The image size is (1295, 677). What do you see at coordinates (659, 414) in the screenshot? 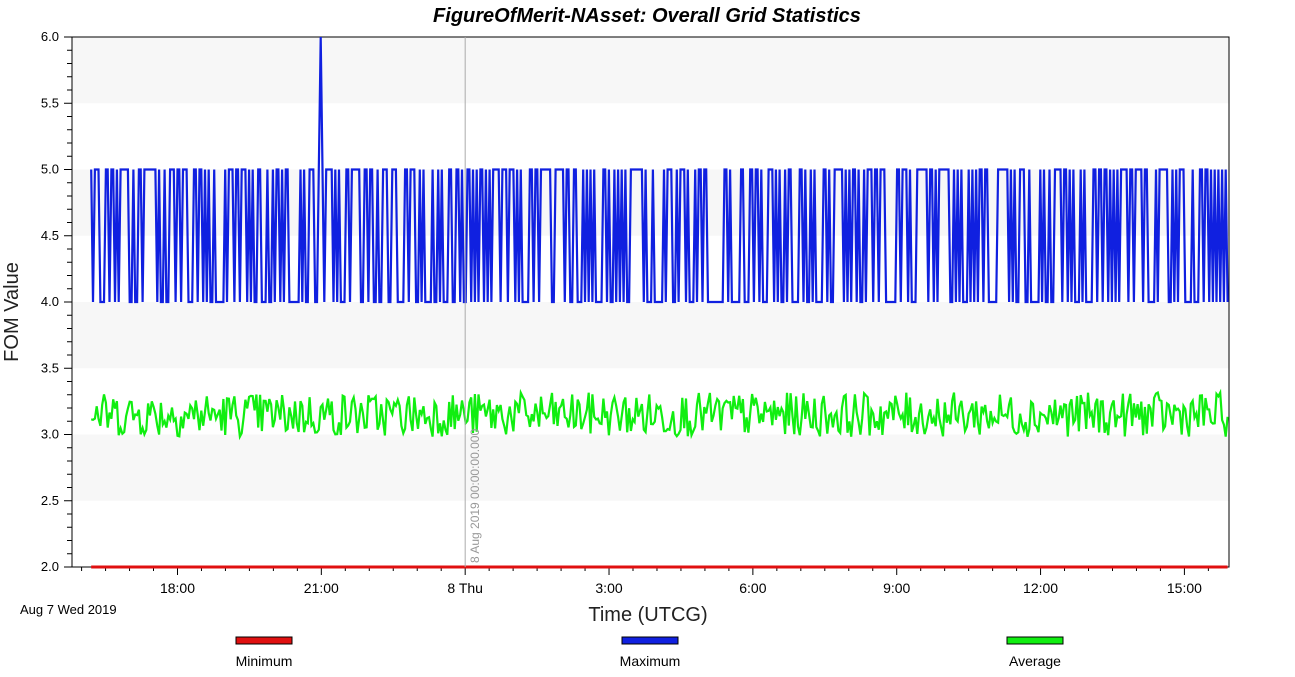
I see `series-line-average` at bounding box center [659, 414].